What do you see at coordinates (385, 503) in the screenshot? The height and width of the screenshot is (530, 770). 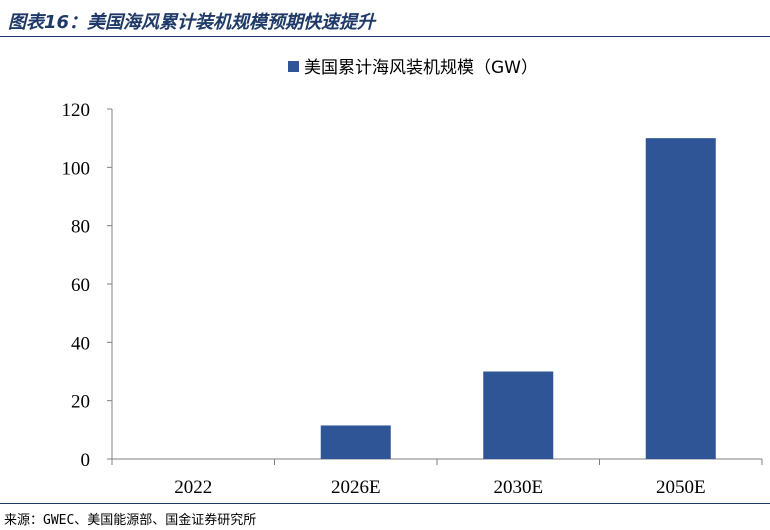 I see `footer-rule` at bounding box center [385, 503].